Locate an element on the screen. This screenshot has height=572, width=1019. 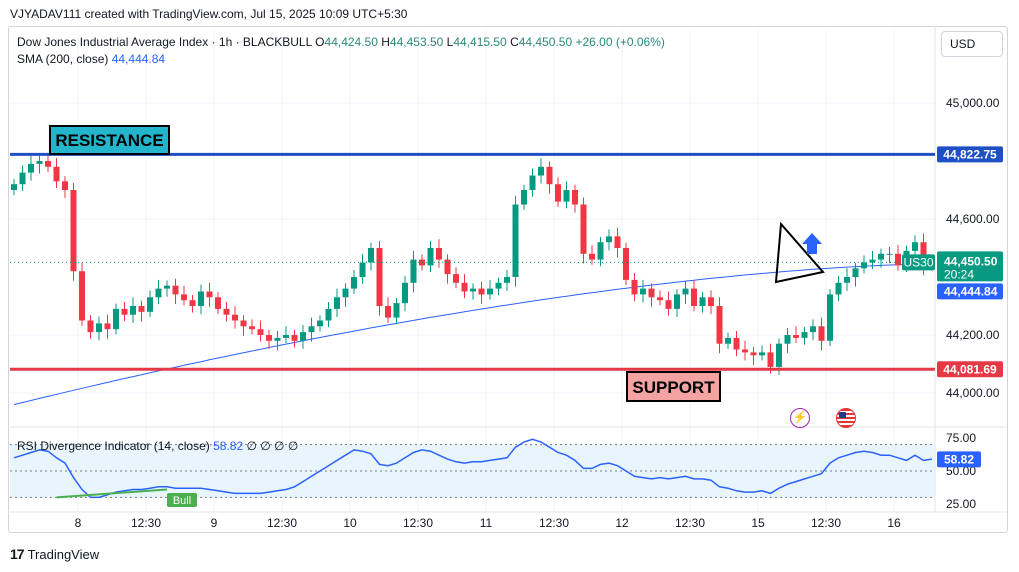
rsi-tick-label: 50.00 is located at coordinates (961, 471).